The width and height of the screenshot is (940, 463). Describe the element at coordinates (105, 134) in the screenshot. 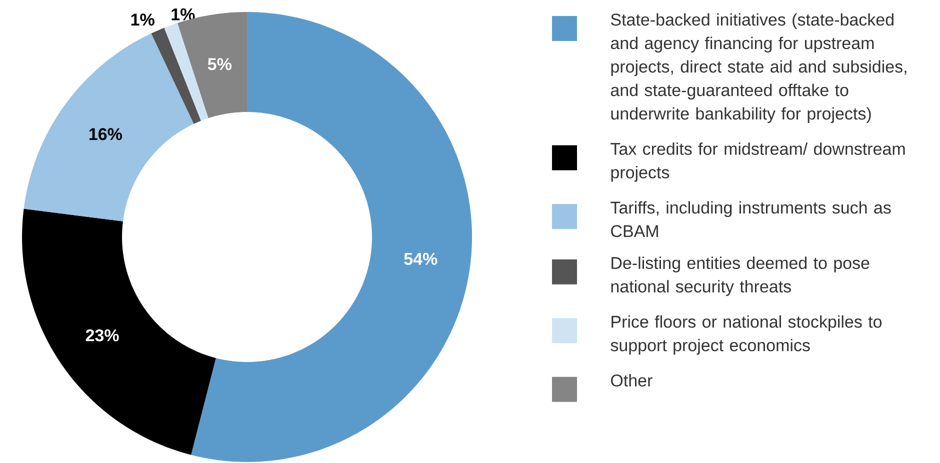

I see `data-label: 16%` at that location.